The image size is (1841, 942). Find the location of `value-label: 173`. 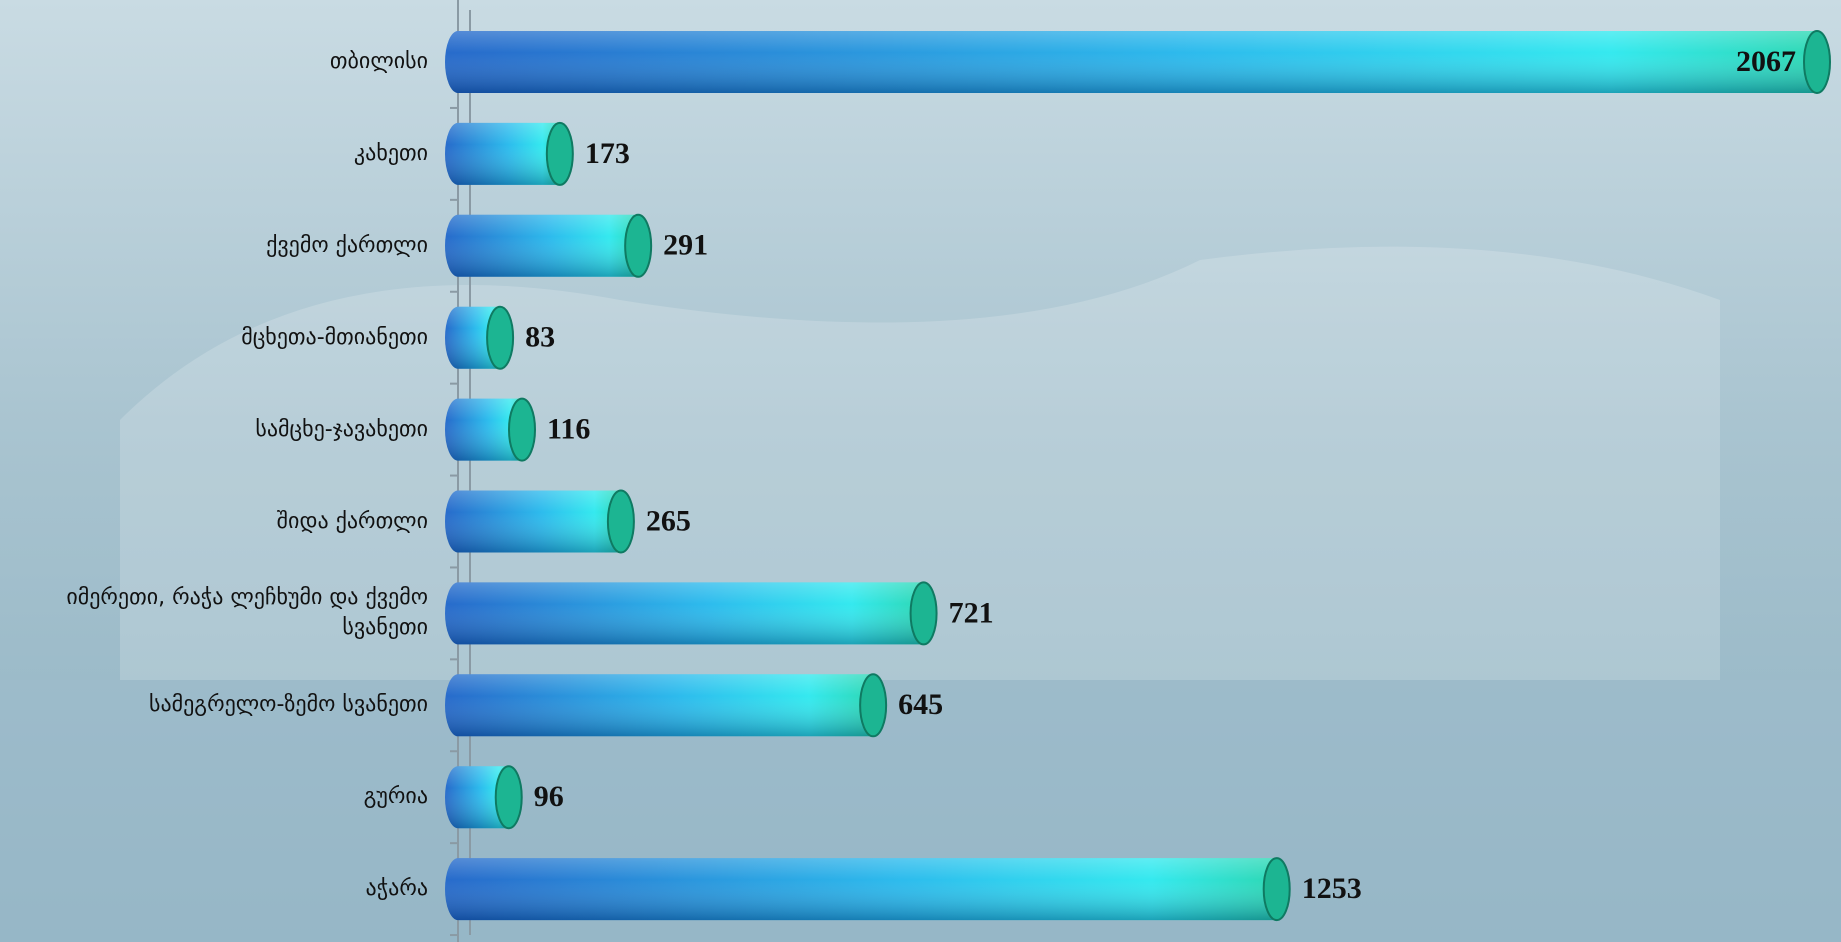

value-label: 173 is located at coordinates (607, 153).